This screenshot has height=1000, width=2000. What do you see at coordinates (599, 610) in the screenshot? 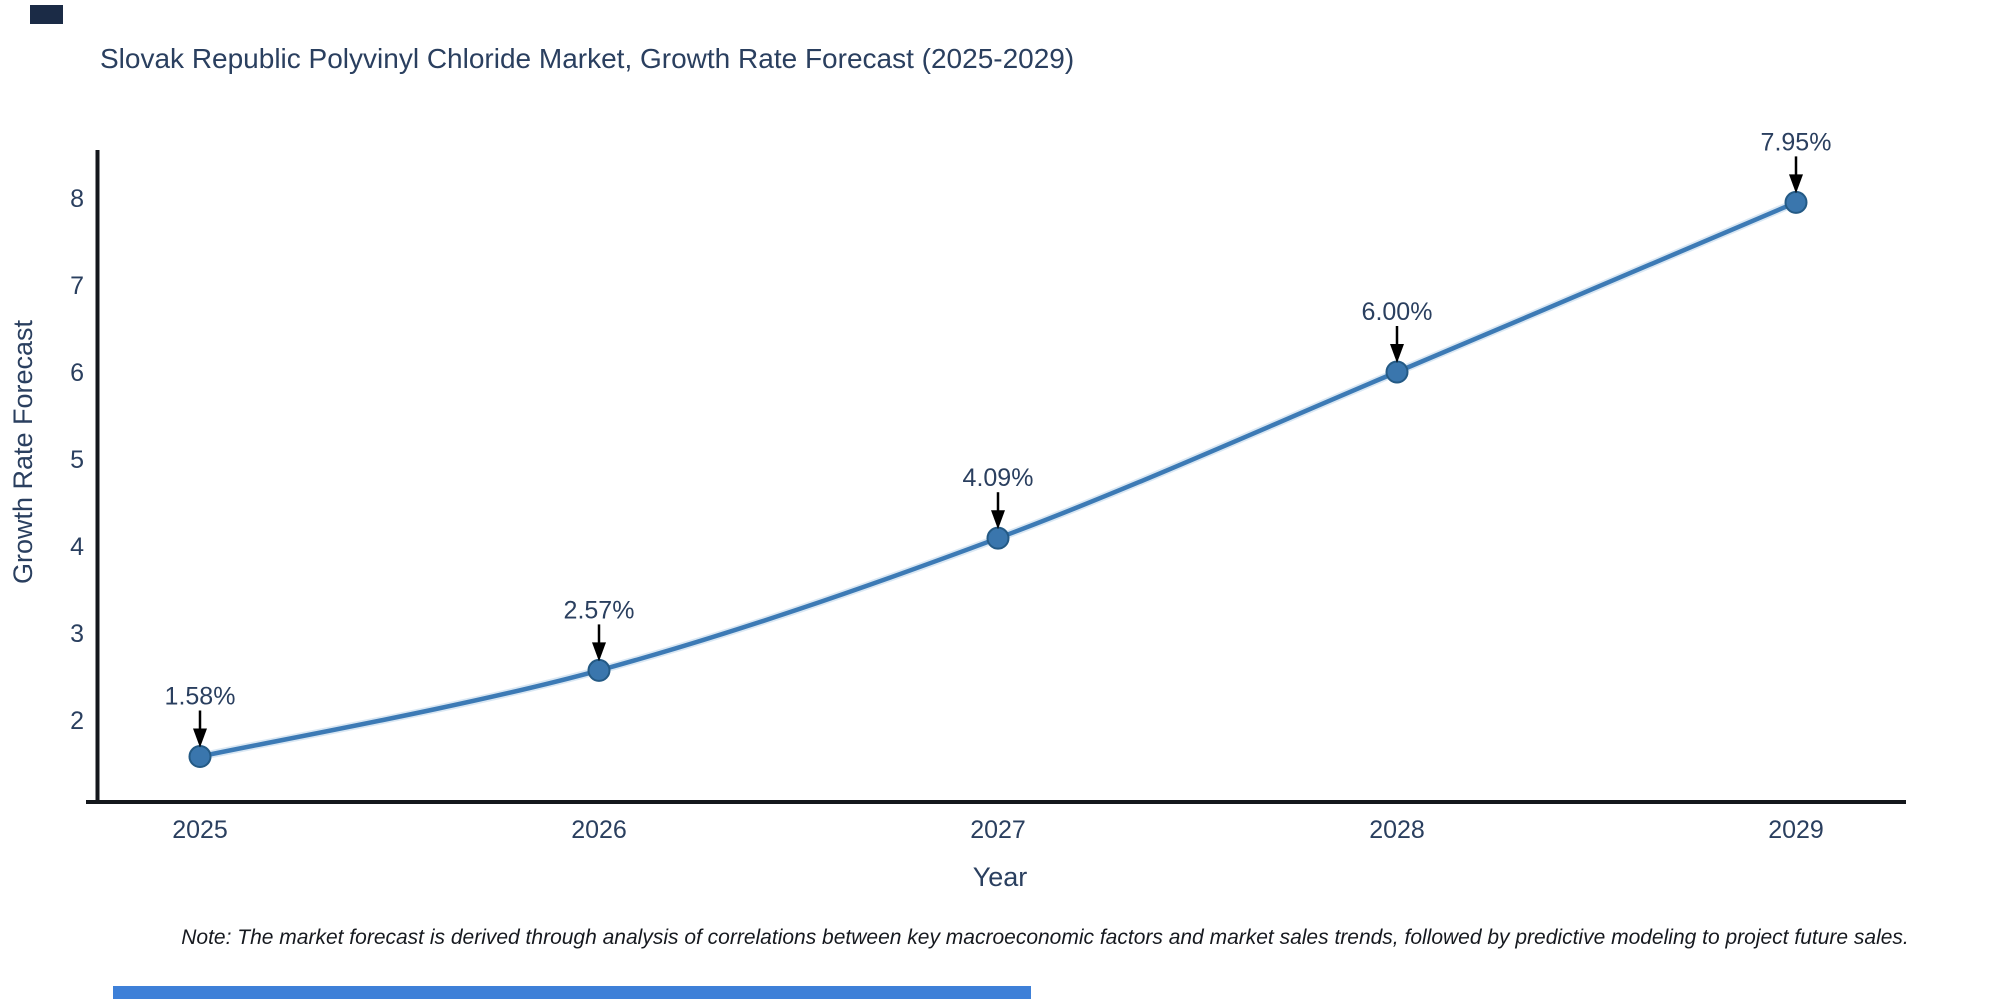
I see `point-value-label: 2.57%` at bounding box center [599, 610].